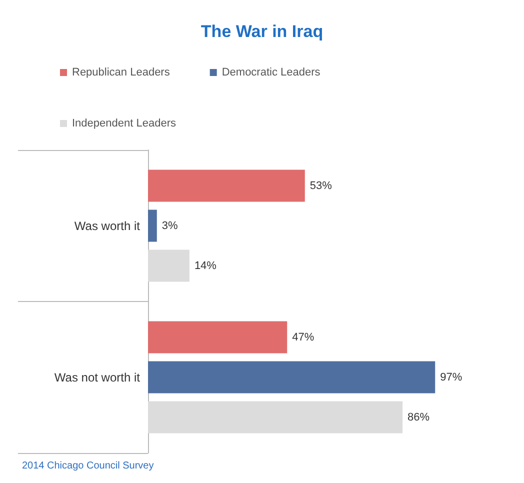  Describe the element at coordinates (88, 466) in the screenshot. I see `text: 2014 Chicago Council Survey` at that location.